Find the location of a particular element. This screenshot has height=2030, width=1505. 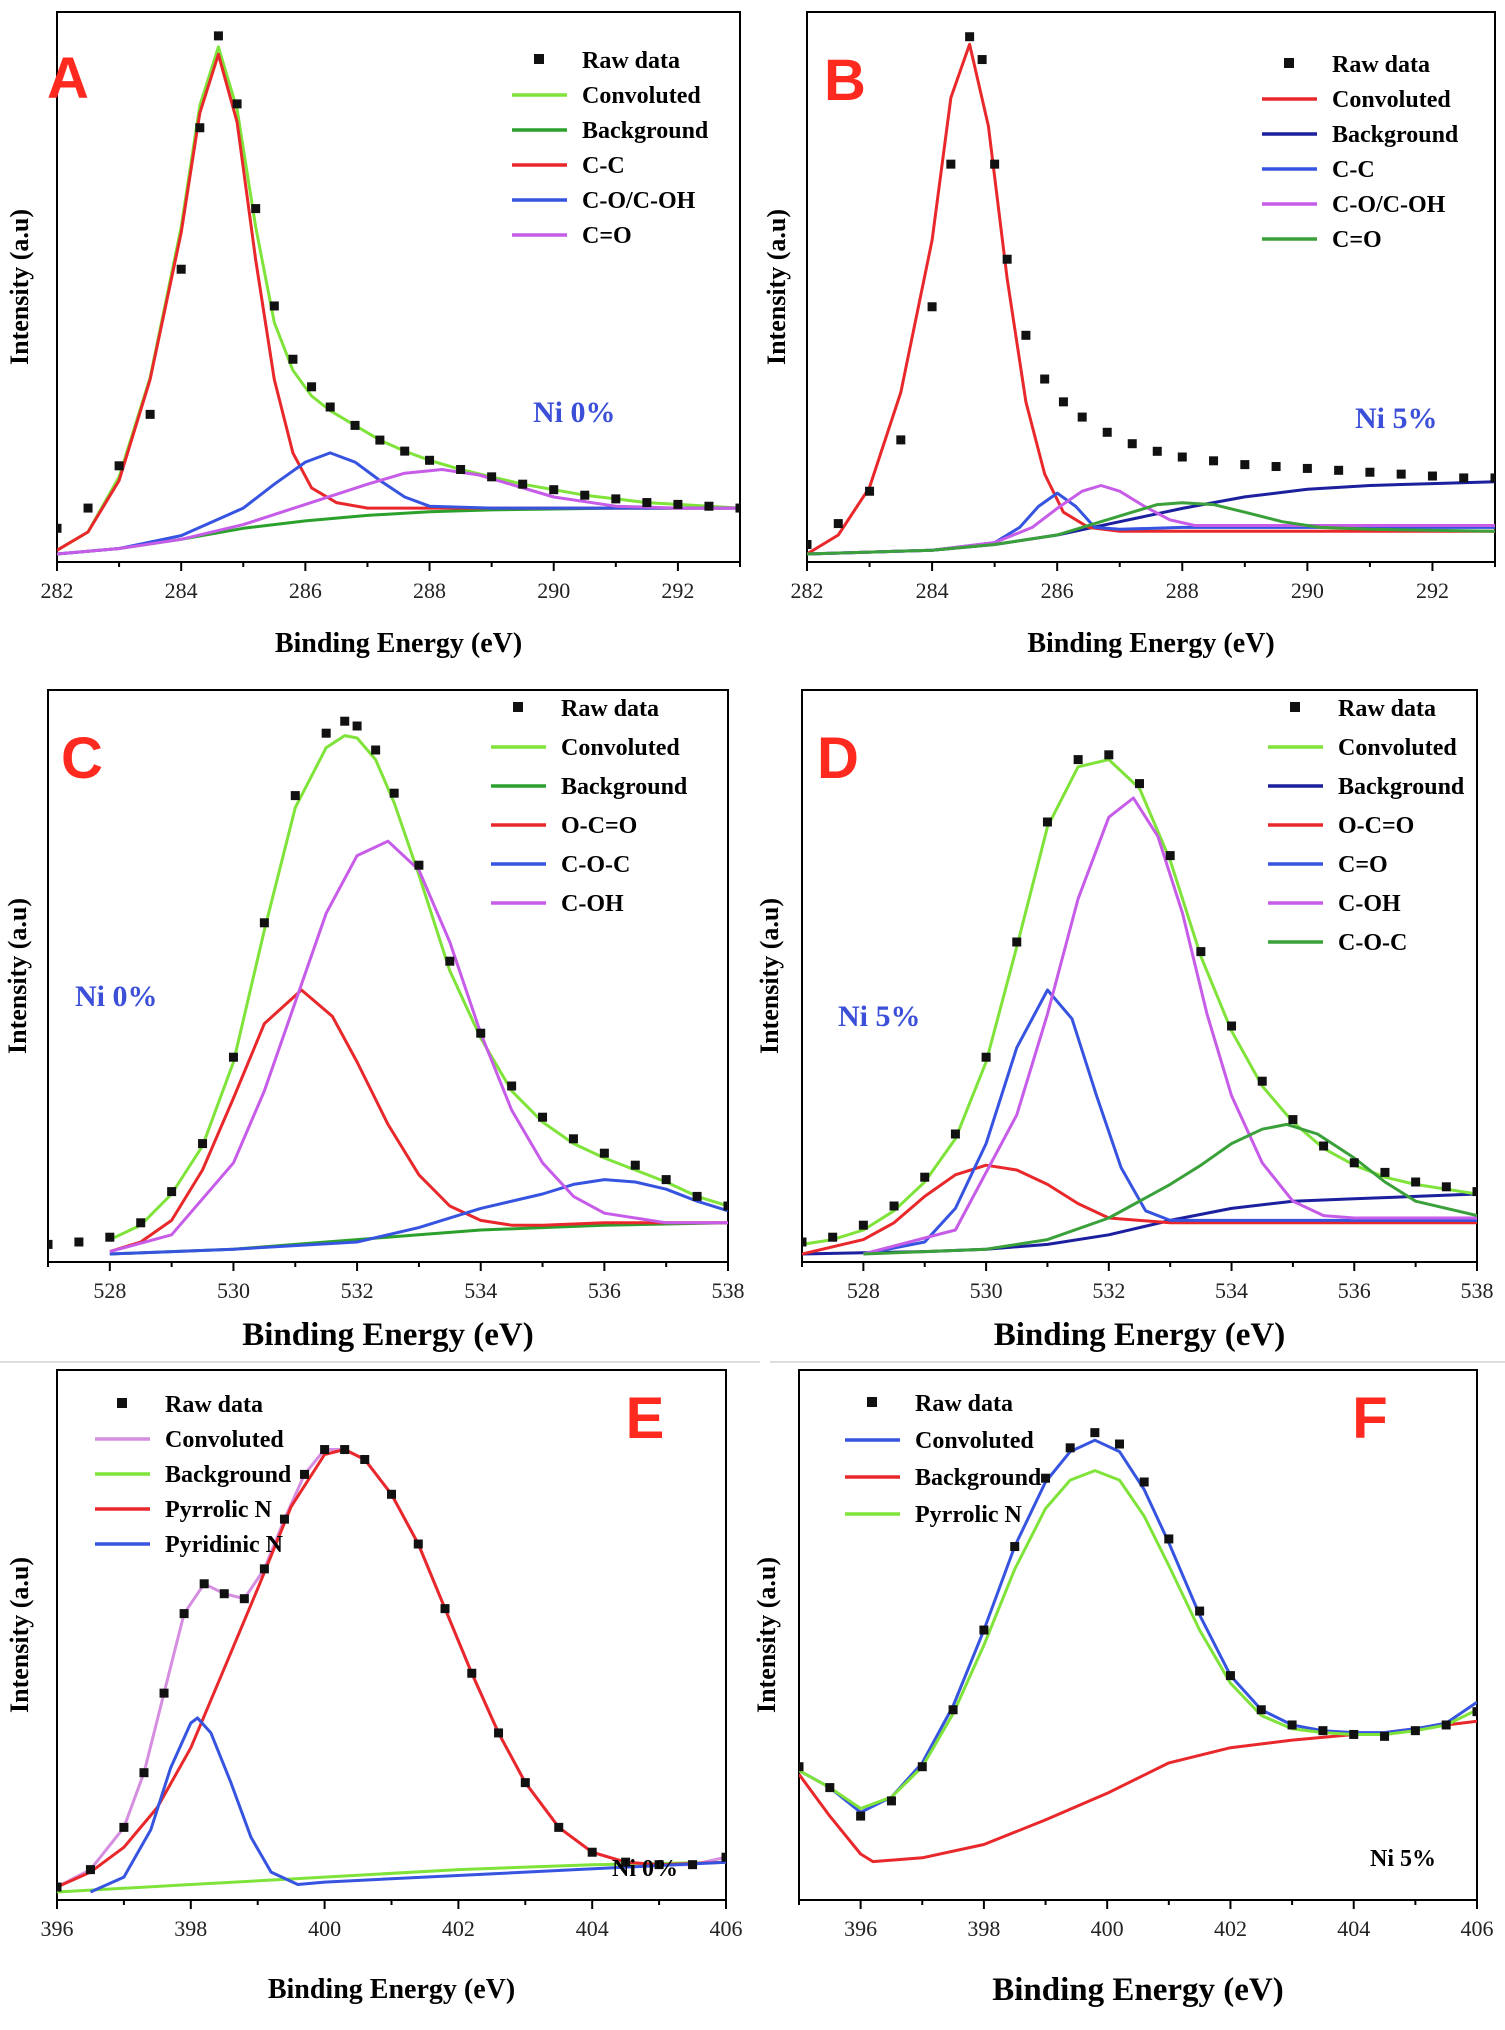

x-tick-label: 404 is located at coordinates (592, 1928).